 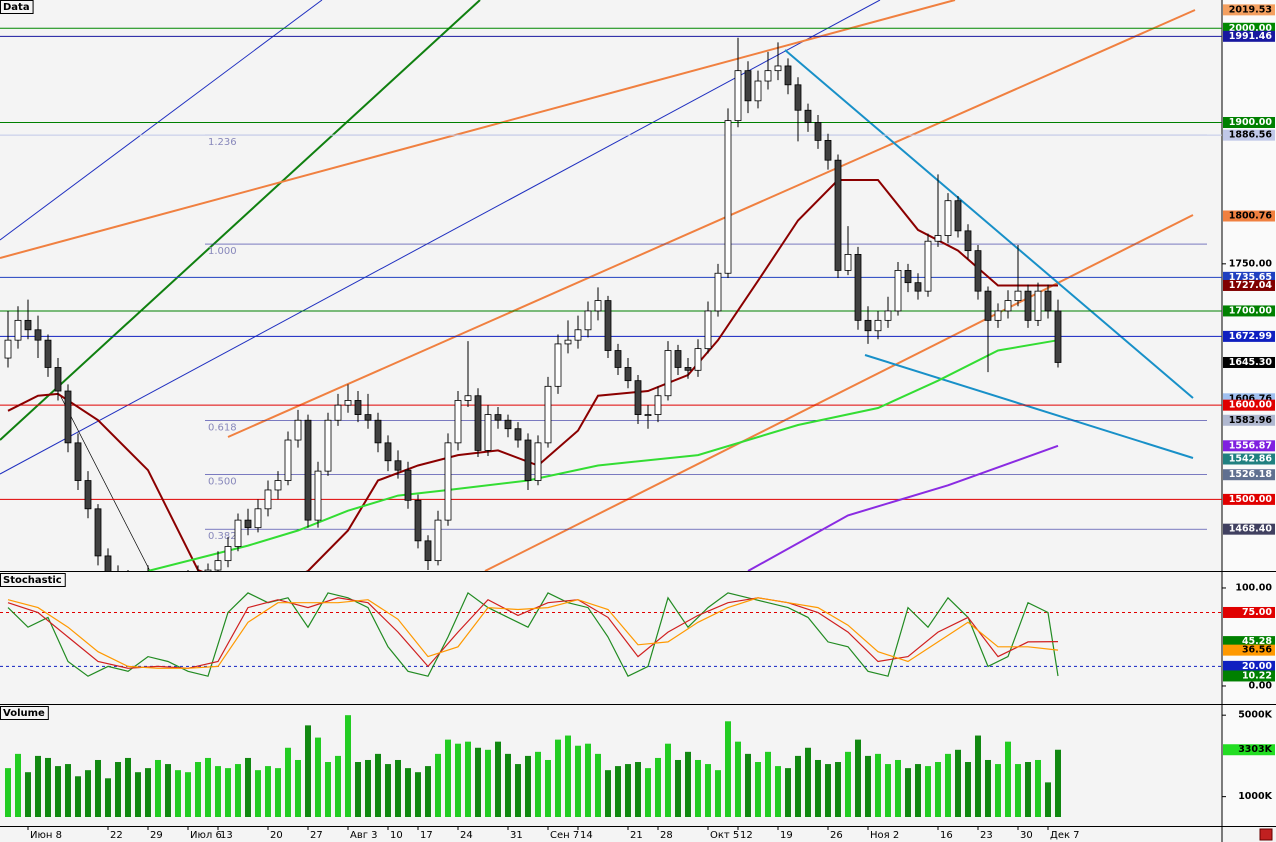 What do you see at coordinates (1251, 285) in the screenshot?
I see `level-label: 1727.04` at bounding box center [1251, 285].